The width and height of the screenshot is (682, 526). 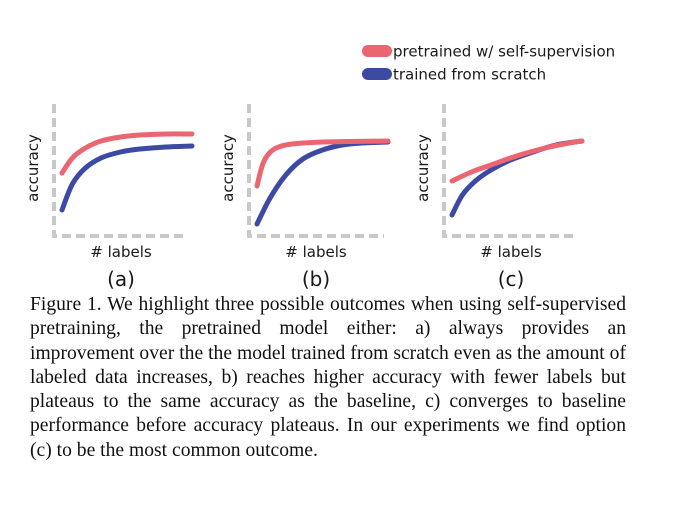 What do you see at coordinates (316, 279) in the screenshot?
I see `panel-b-label: (b)` at bounding box center [316, 279].